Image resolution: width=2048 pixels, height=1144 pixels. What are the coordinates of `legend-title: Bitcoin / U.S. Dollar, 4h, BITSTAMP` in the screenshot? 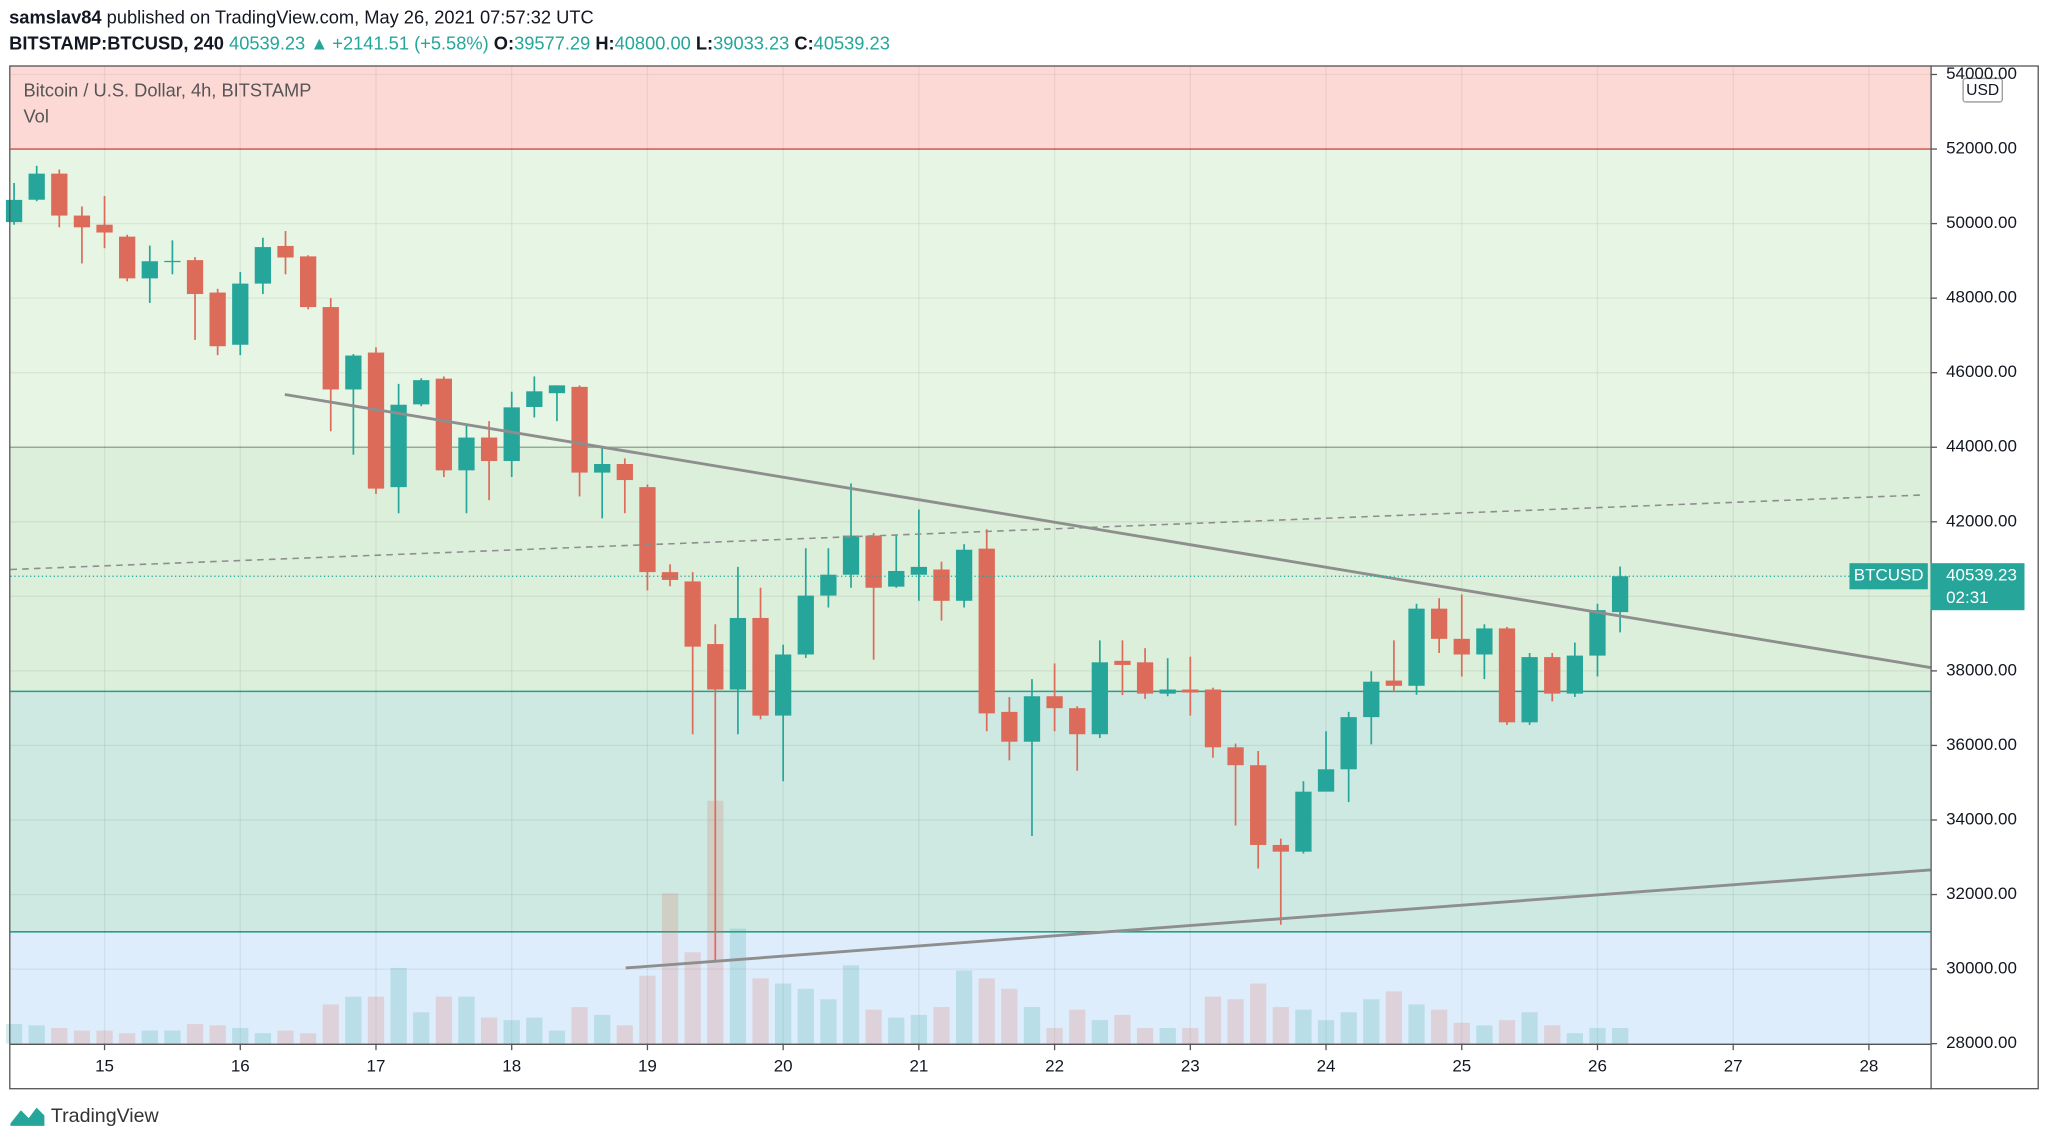 It's located at (168, 89).